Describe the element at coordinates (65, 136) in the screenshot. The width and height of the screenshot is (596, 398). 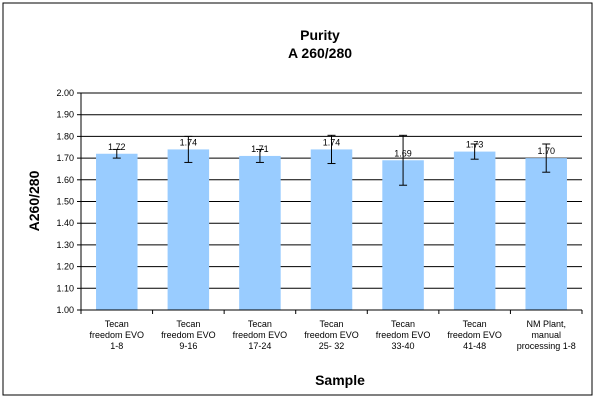
I see `y-tick-label: 1.80` at that location.